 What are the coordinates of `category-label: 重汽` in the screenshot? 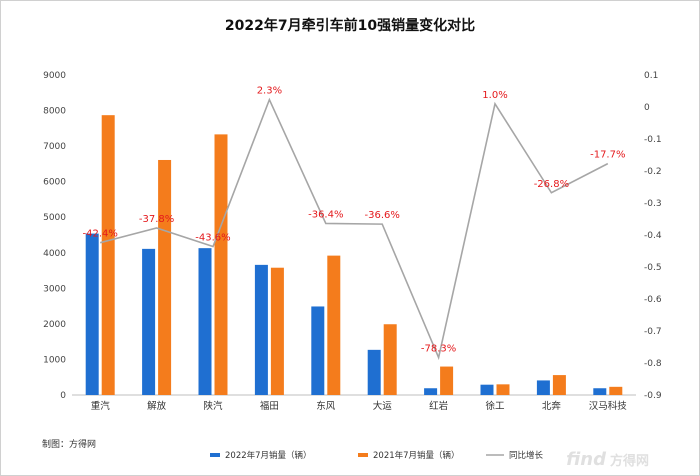 It's located at (101, 406).